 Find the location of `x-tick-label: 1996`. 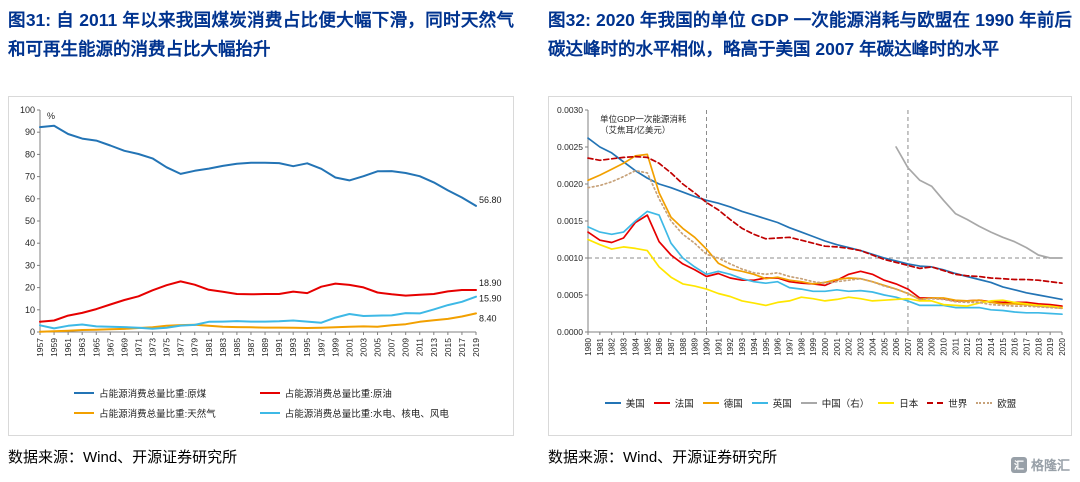

x-tick-label: 1996 is located at coordinates (778, 346).